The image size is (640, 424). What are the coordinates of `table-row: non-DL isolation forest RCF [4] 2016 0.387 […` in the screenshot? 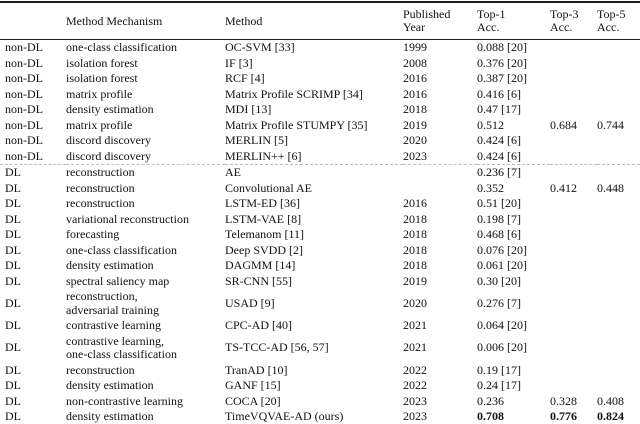 It's located at (320, 79).